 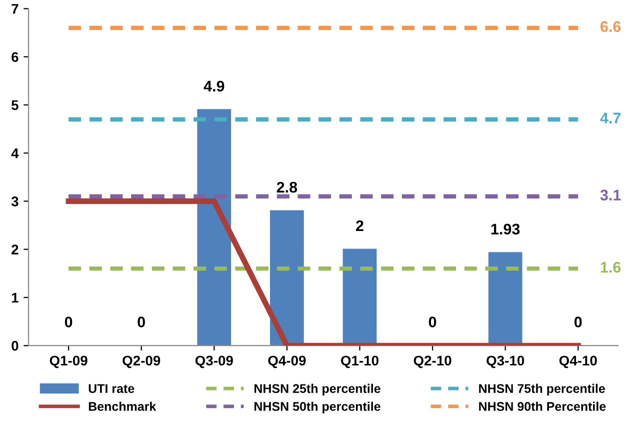 I want to click on y-tick-label: 5, so click(x=15, y=105).